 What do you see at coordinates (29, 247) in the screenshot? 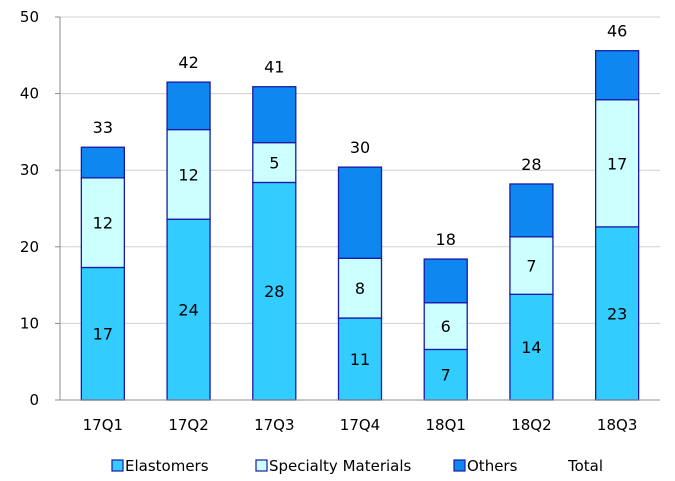
I see `y-tick-label: 20` at bounding box center [29, 247].